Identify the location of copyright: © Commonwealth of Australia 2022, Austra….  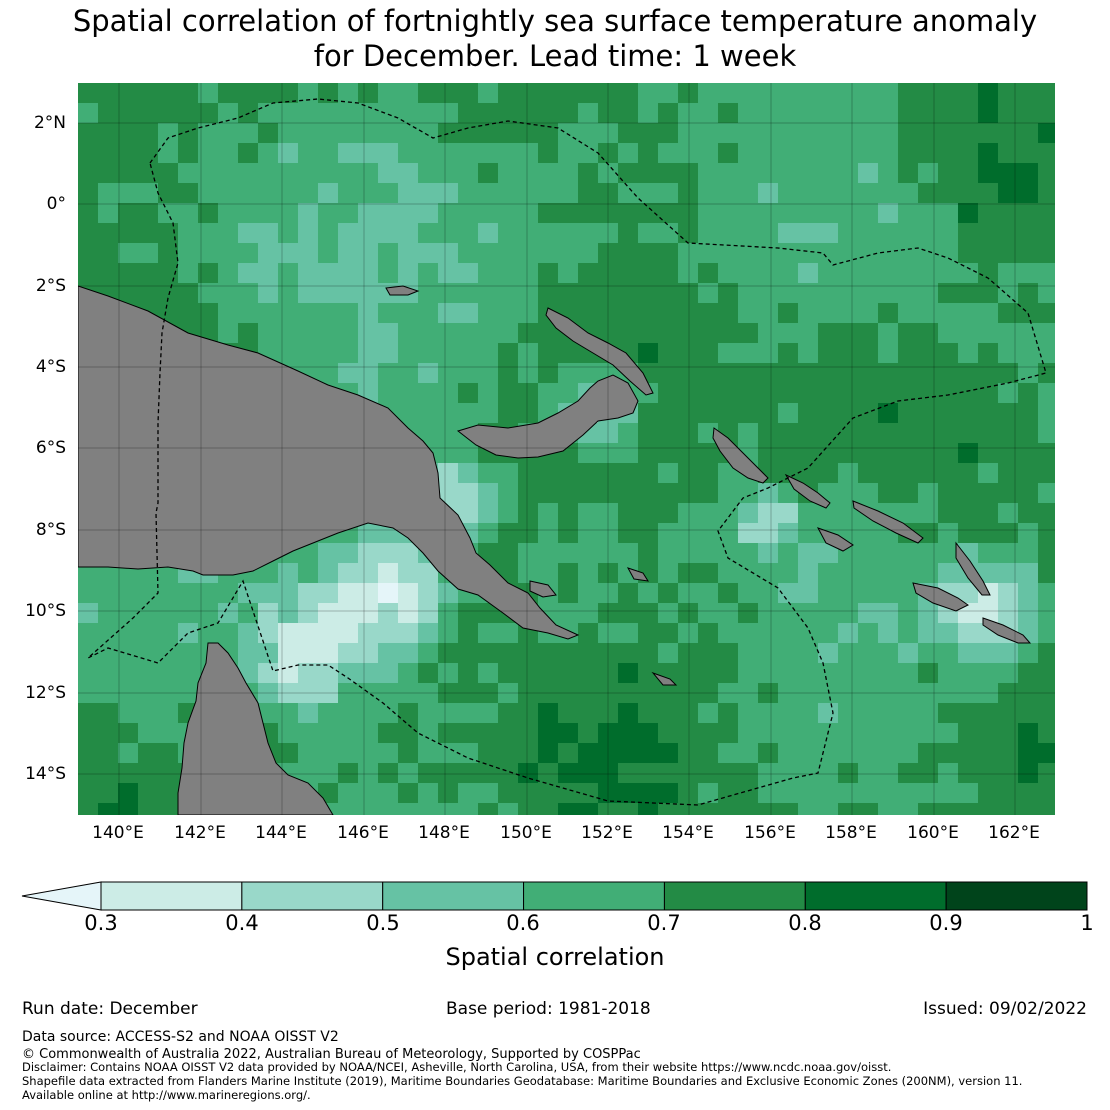
(331, 1054).